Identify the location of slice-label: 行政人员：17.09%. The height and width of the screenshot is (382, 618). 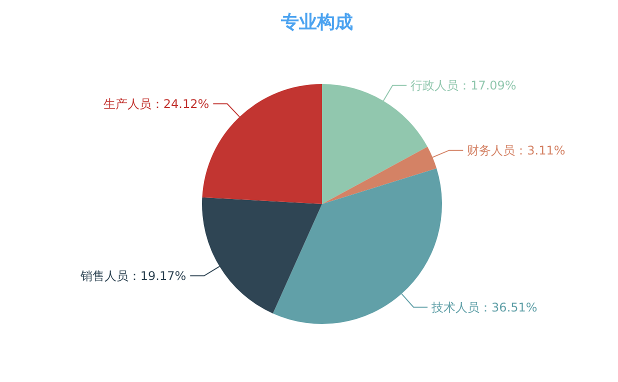
(463, 85).